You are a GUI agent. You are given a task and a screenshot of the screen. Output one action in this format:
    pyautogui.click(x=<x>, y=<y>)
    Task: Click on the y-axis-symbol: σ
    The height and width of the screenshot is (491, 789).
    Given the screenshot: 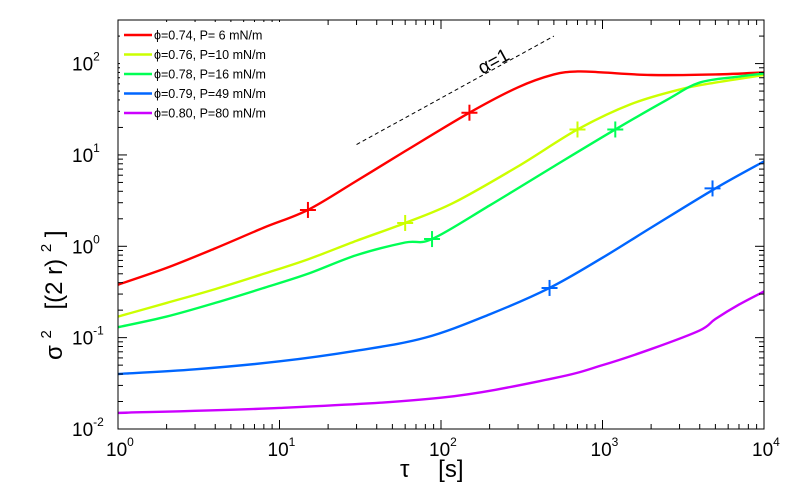 What is the action you would take?
    pyautogui.click(x=54, y=352)
    